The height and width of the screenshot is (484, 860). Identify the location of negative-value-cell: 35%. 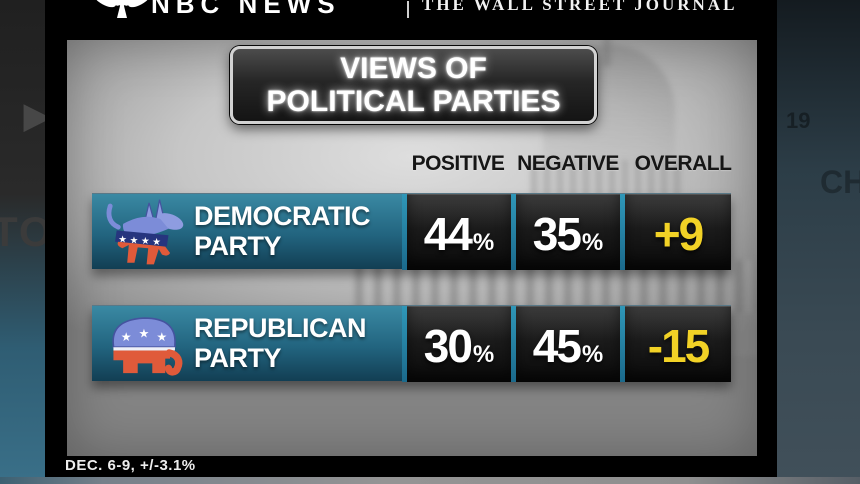
(568, 232).